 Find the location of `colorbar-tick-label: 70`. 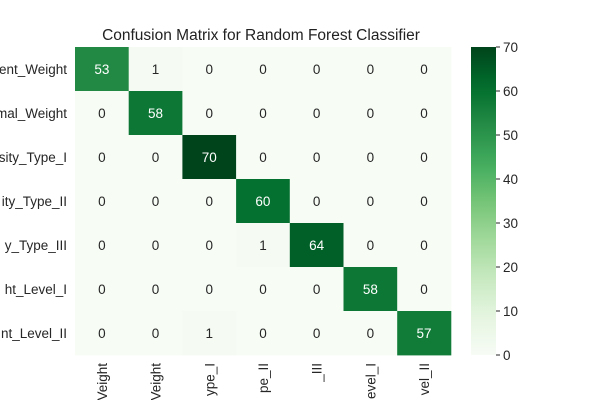

colorbar-tick-label: 70 is located at coordinates (510, 47).